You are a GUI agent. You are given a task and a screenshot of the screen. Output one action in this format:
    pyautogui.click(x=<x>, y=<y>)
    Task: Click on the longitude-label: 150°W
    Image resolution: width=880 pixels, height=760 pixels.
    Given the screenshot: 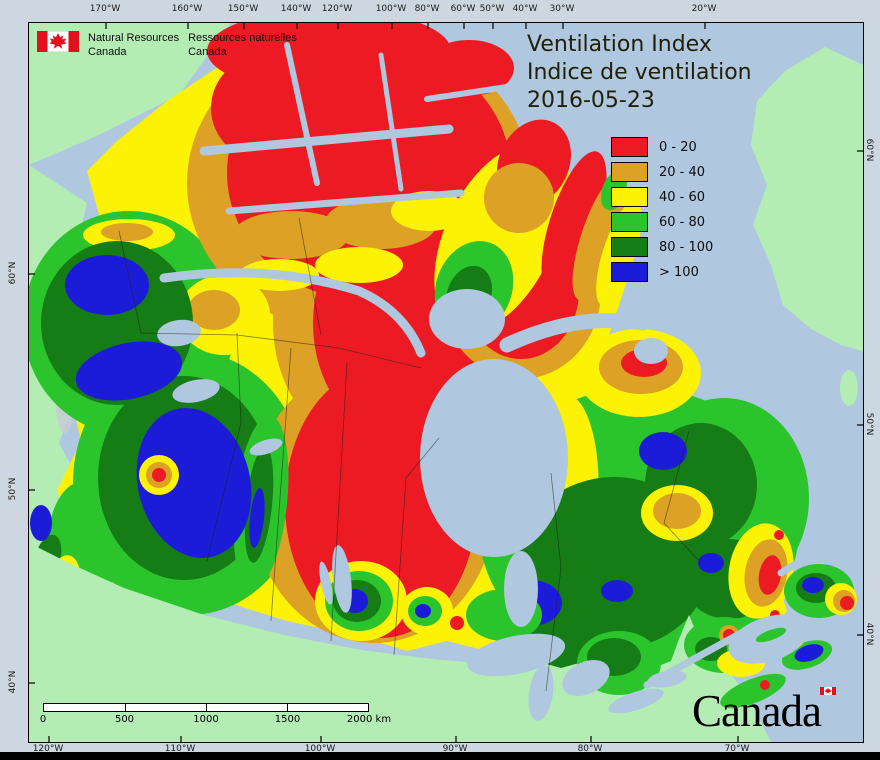 What is the action you would take?
    pyautogui.click(x=243, y=9)
    